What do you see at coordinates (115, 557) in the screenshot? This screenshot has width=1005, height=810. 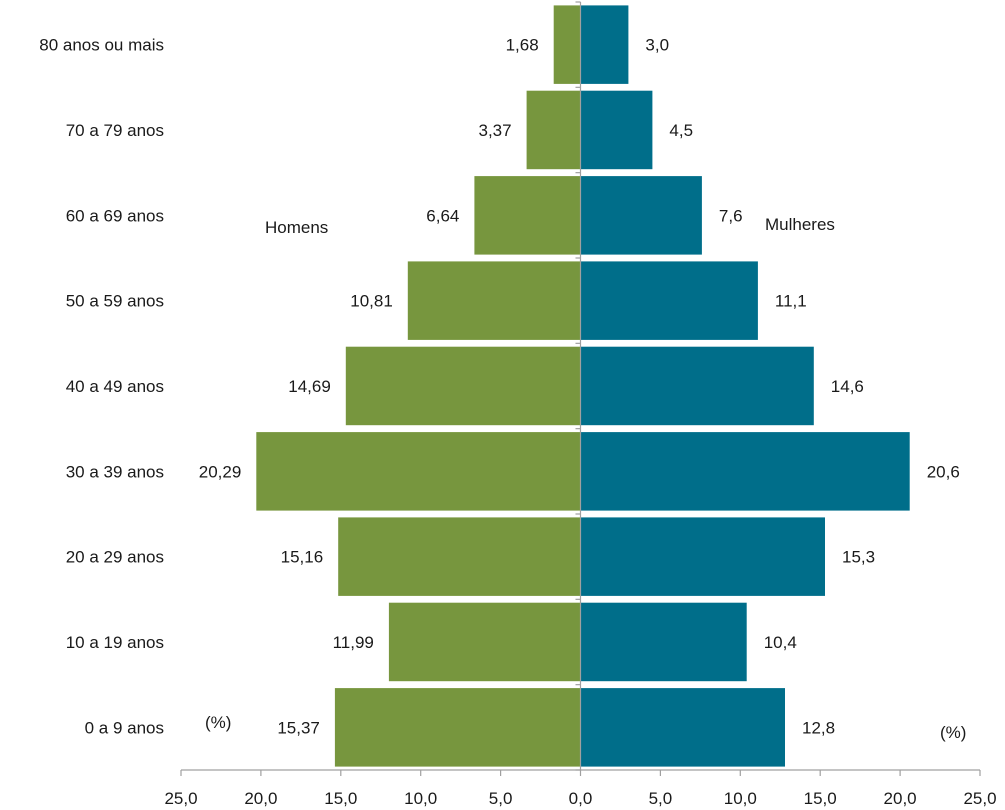 I see `category-label-2: 20 a 29 anos` at bounding box center [115, 557].